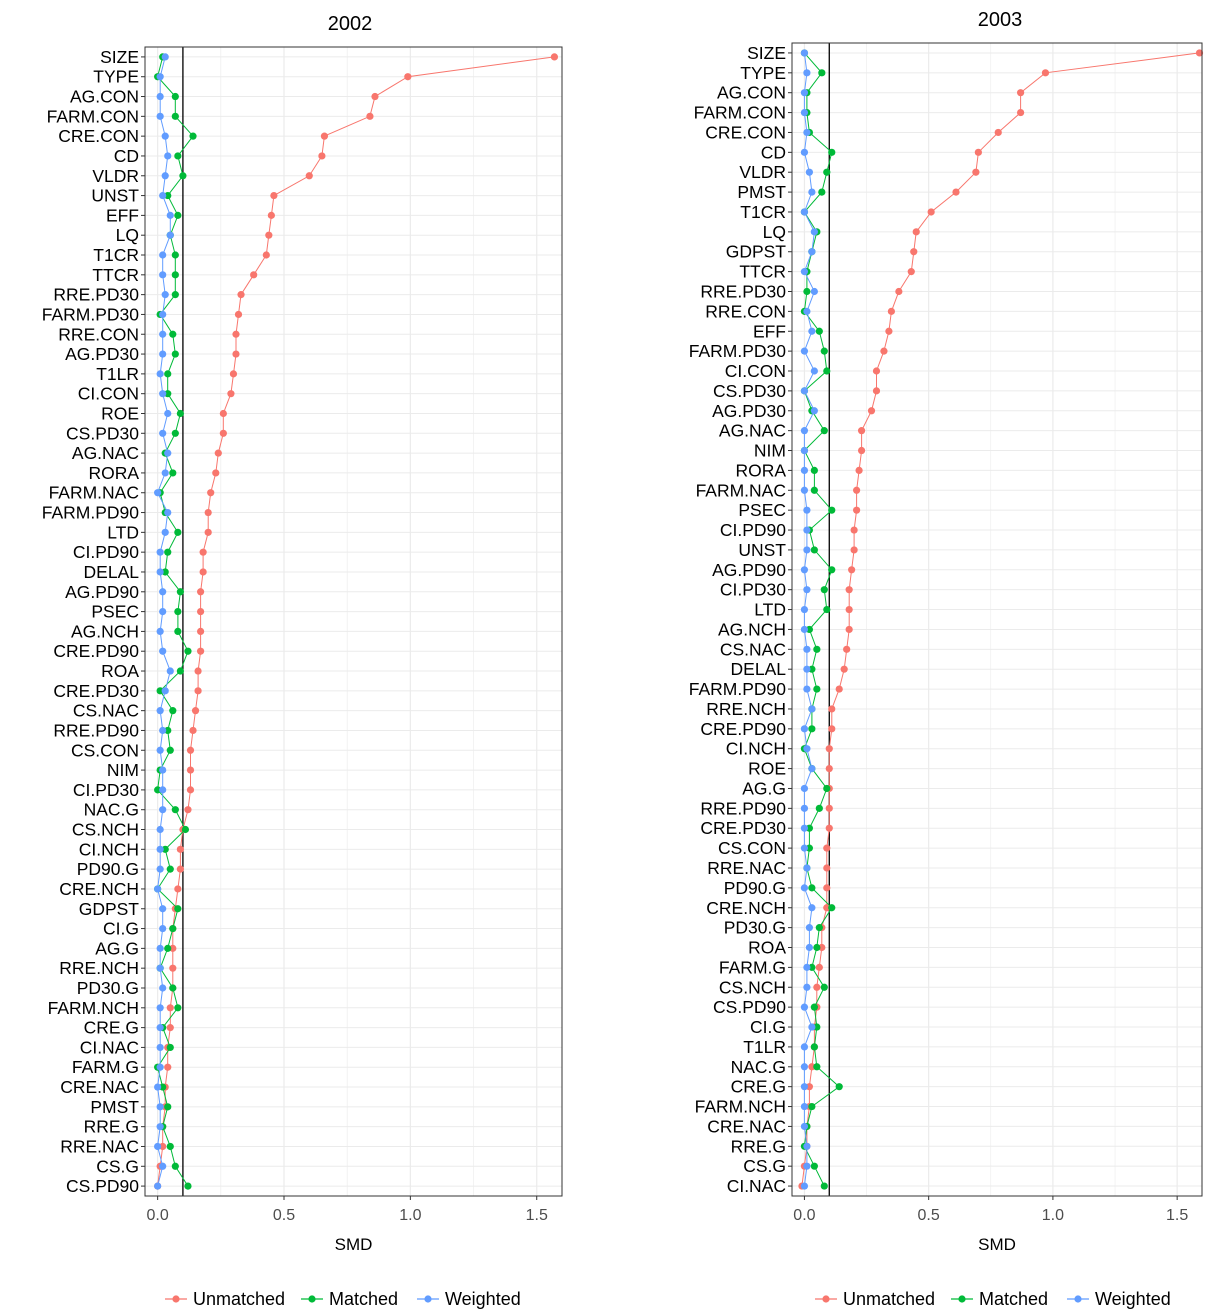 This screenshot has height=1316, width=1211. I want to click on y-tick-label: RORA, so click(113, 473).